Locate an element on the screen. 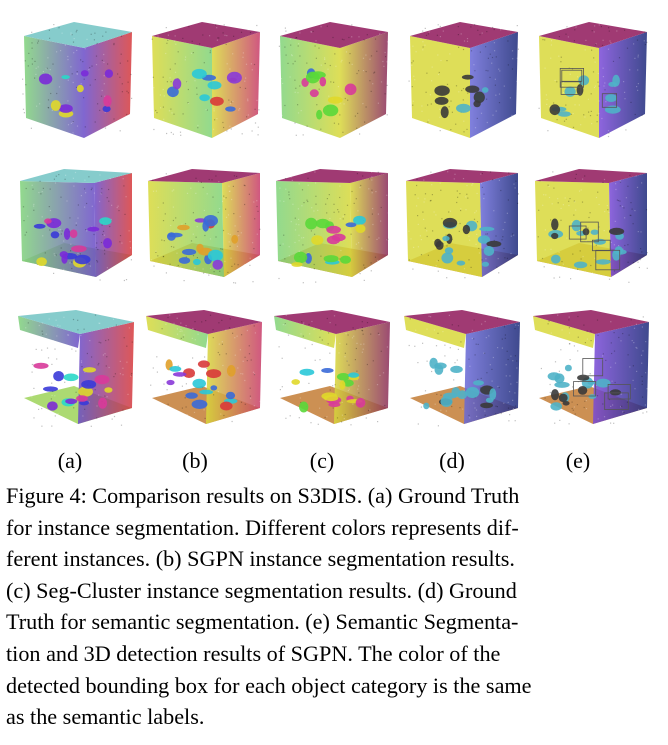 The width and height of the screenshot is (668, 745). panel-b-row-3-image is located at coordinates (204, 373).